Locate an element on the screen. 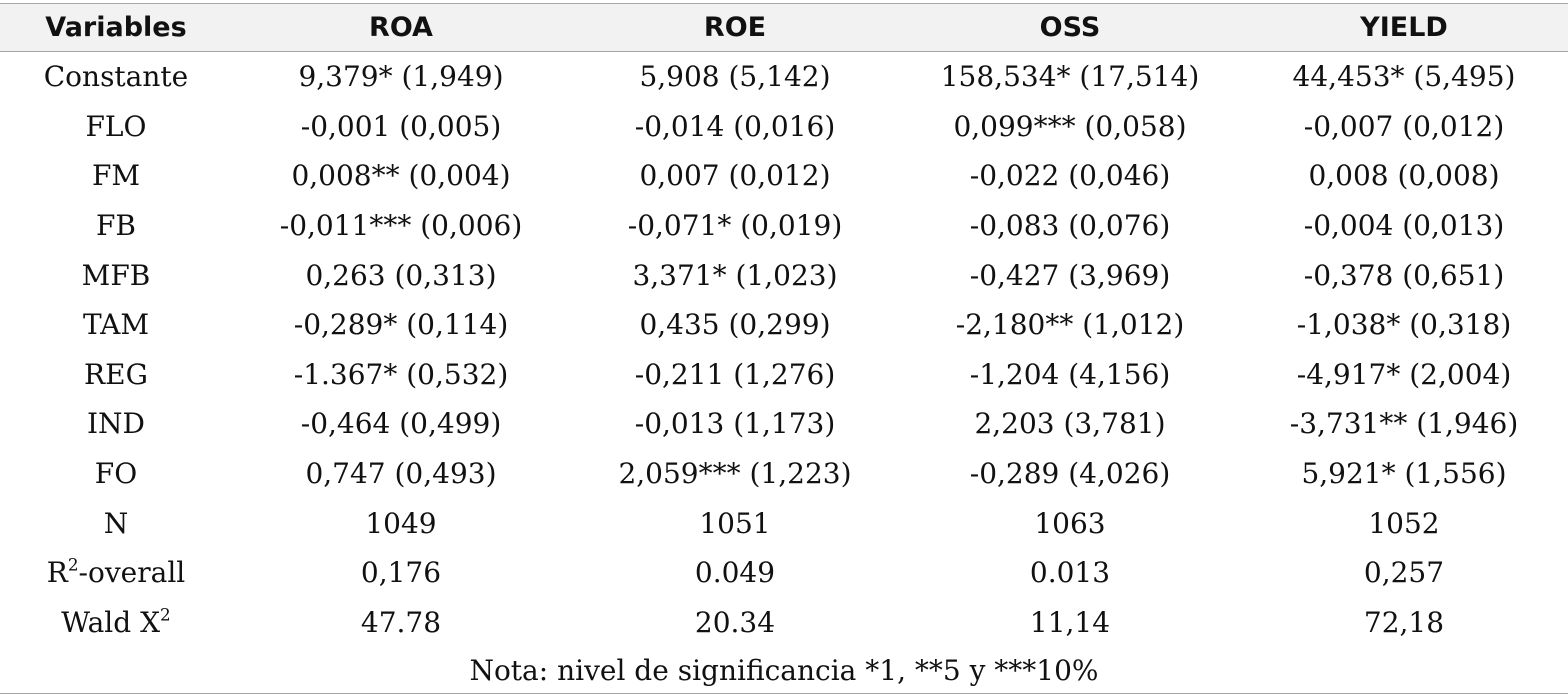 The height and width of the screenshot is (697, 1568). cell-roa: 47.78 is located at coordinates (401, 622).